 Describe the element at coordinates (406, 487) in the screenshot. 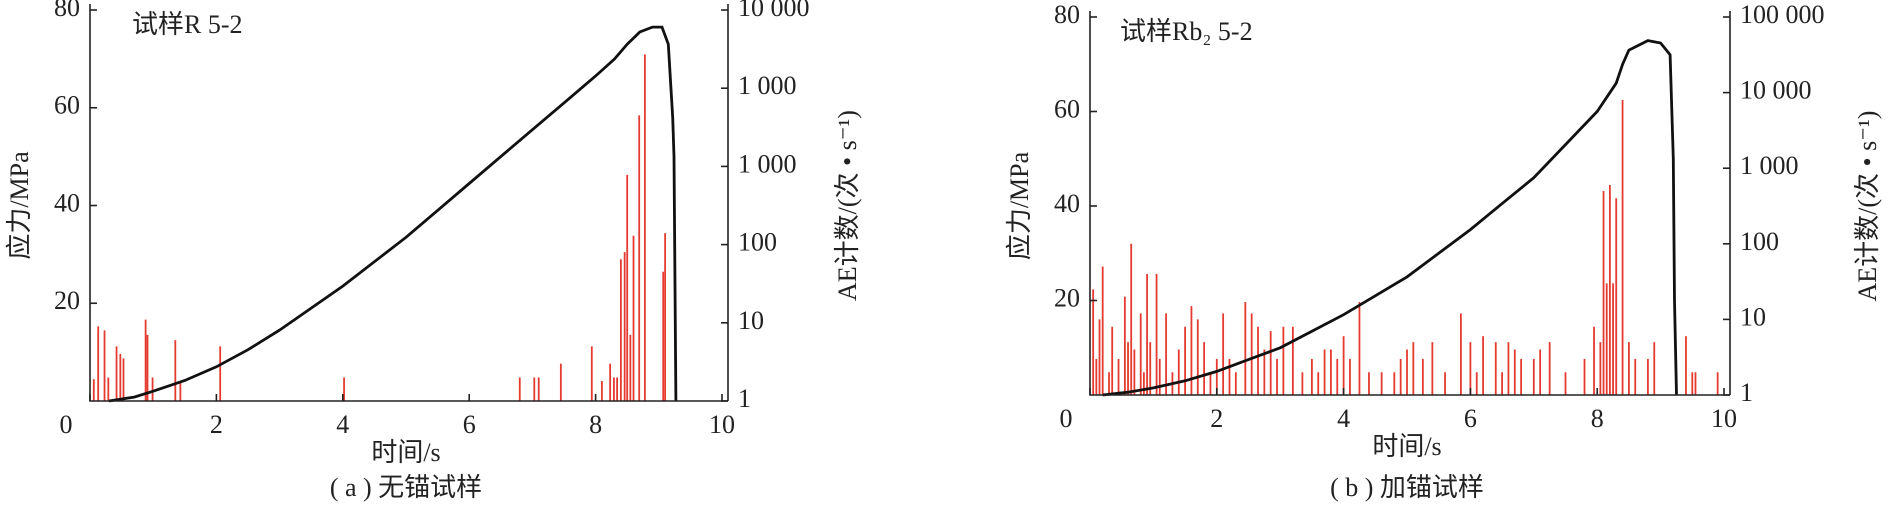

I see `caption: ( a ) 无锚试样` at that location.